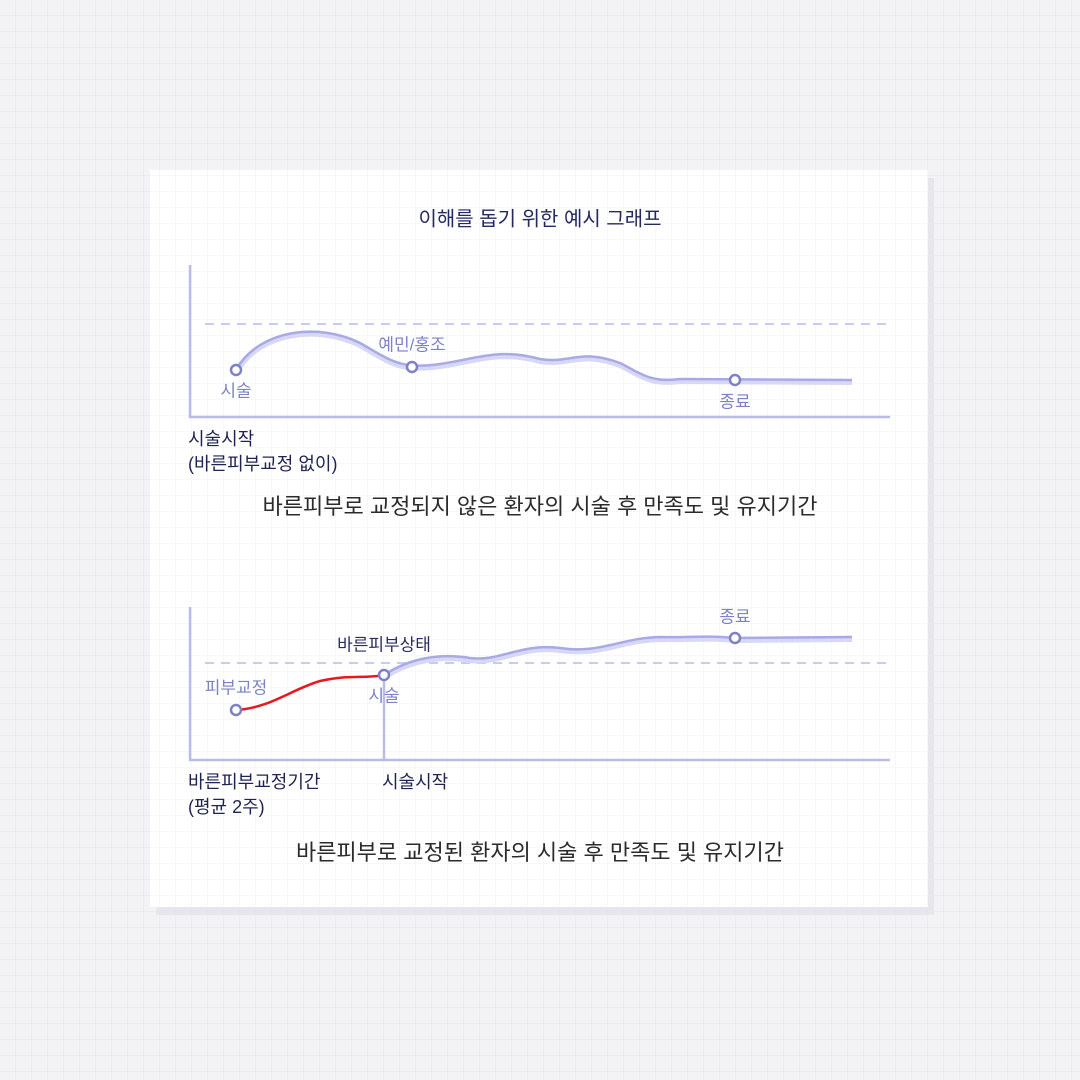  Describe the element at coordinates (226, 807) in the screenshot. I see `axis-label: (평균 2주)` at that location.